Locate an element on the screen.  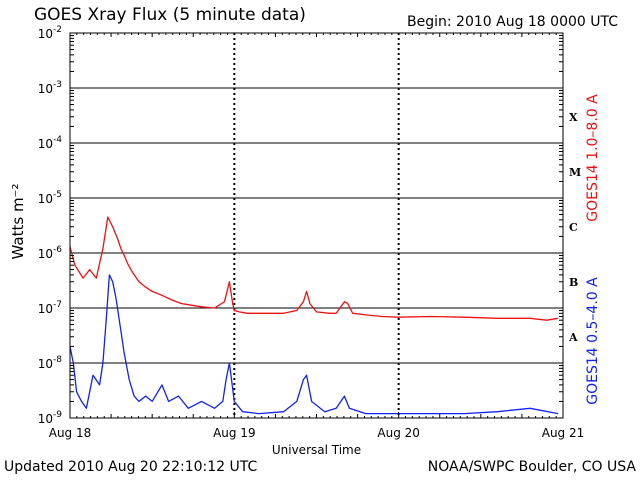
data-credit: NOAA/SWPC Boulder, CO USA is located at coordinates (531, 467).